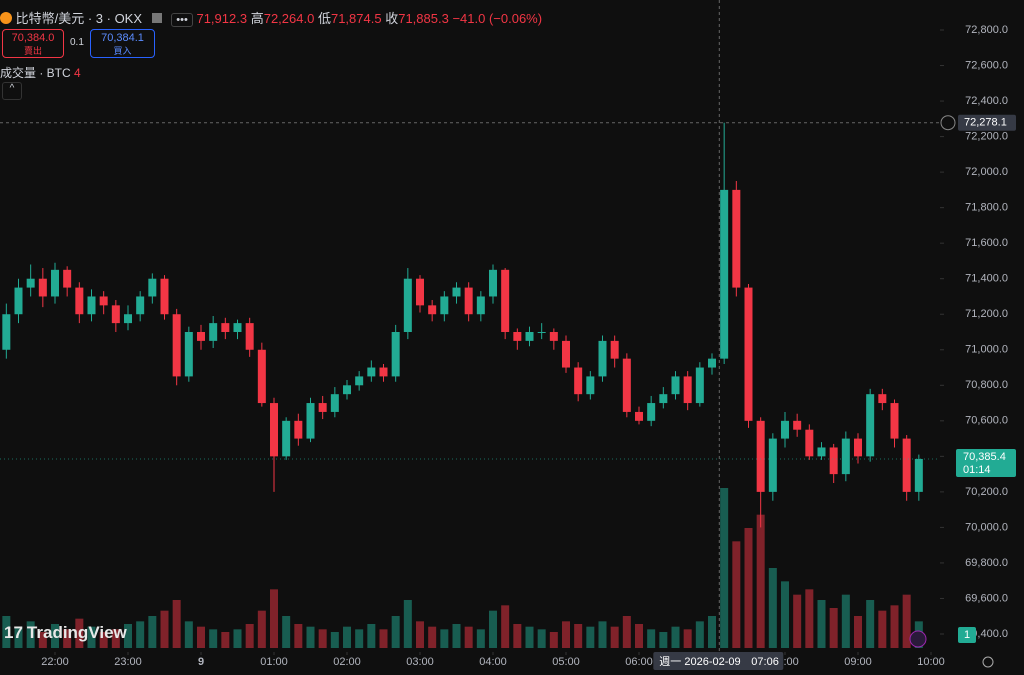 The height and width of the screenshot is (675, 1024). What do you see at coordinates (122, 51) in the screenshot?
I see `buy-label: 買入` at bounding box center [122, 51].